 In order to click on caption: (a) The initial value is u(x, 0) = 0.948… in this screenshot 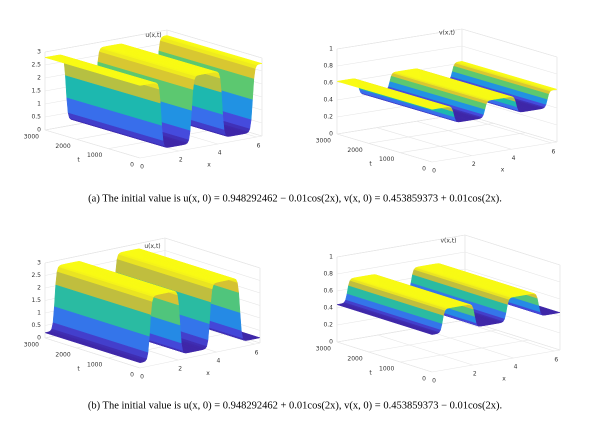, I will do `click(295, 198)`.